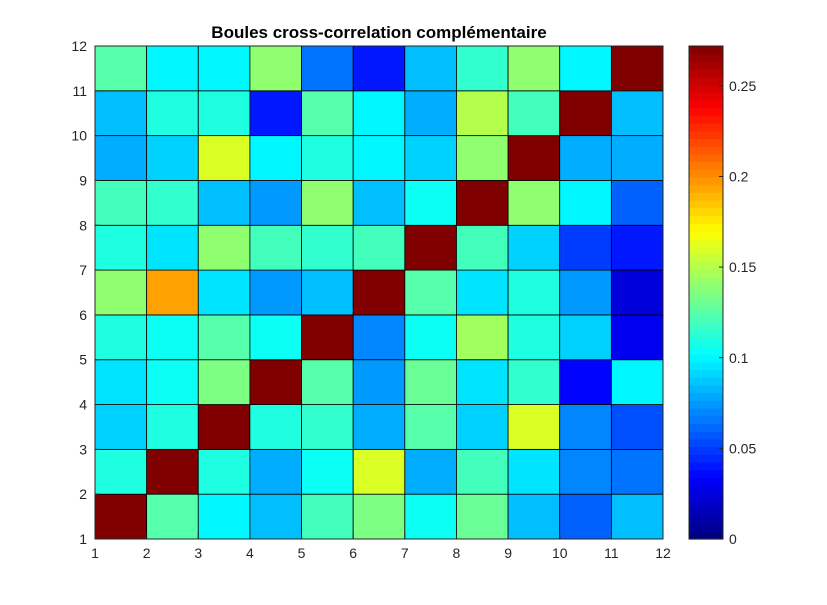 This screenshot has height=605, width=827. What do you see at coordinates (379, 382) in the screenshot?
I see `heatmap-cell-r4-c6` at bounding box center [379, 382].